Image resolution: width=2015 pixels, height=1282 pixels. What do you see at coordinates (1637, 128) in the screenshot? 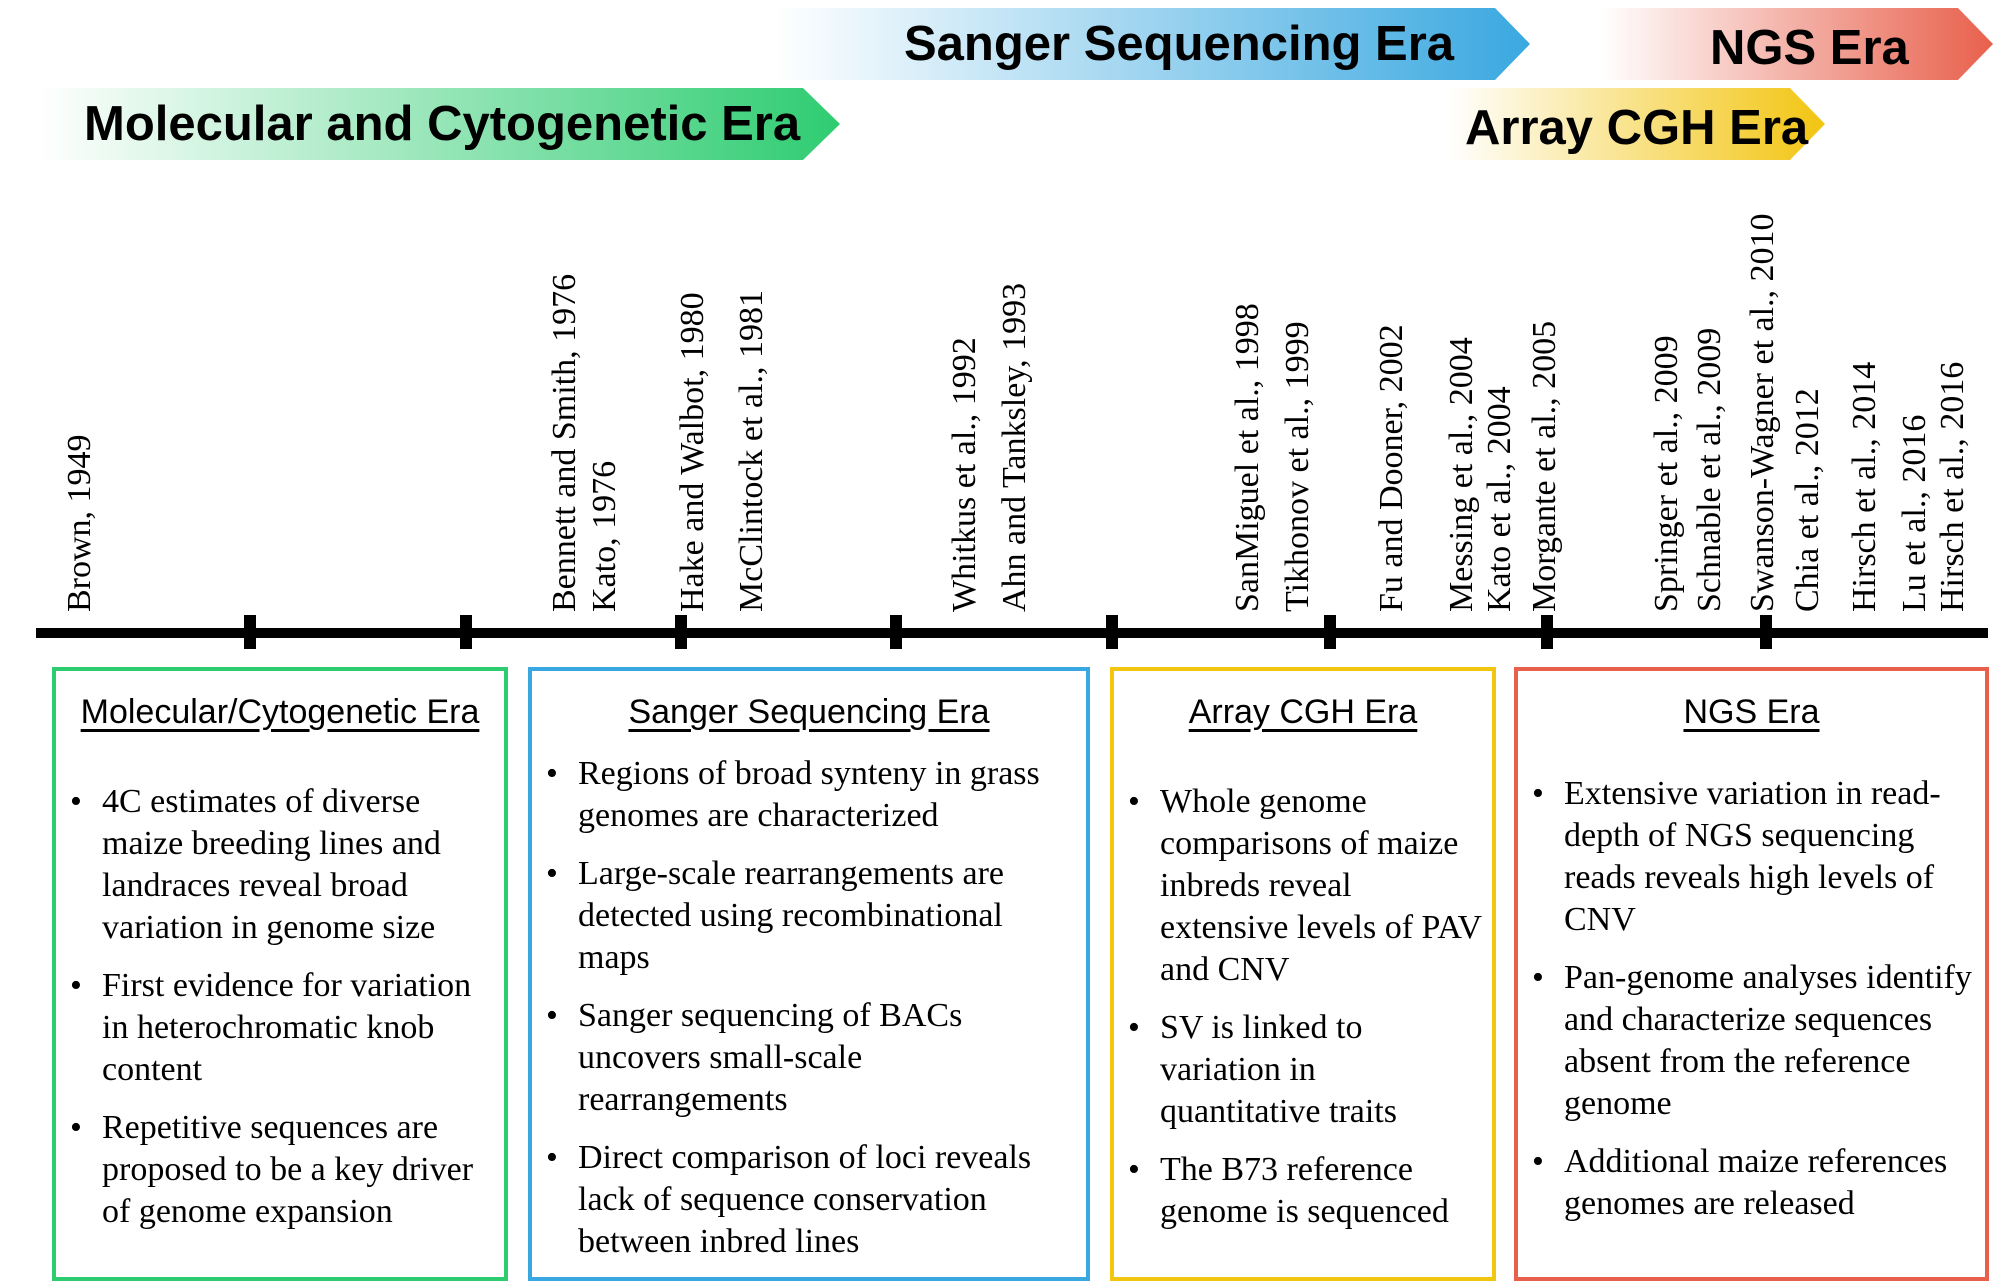
I see `array-era-label: Array CGH Era` at bounding box center [1637, 128].